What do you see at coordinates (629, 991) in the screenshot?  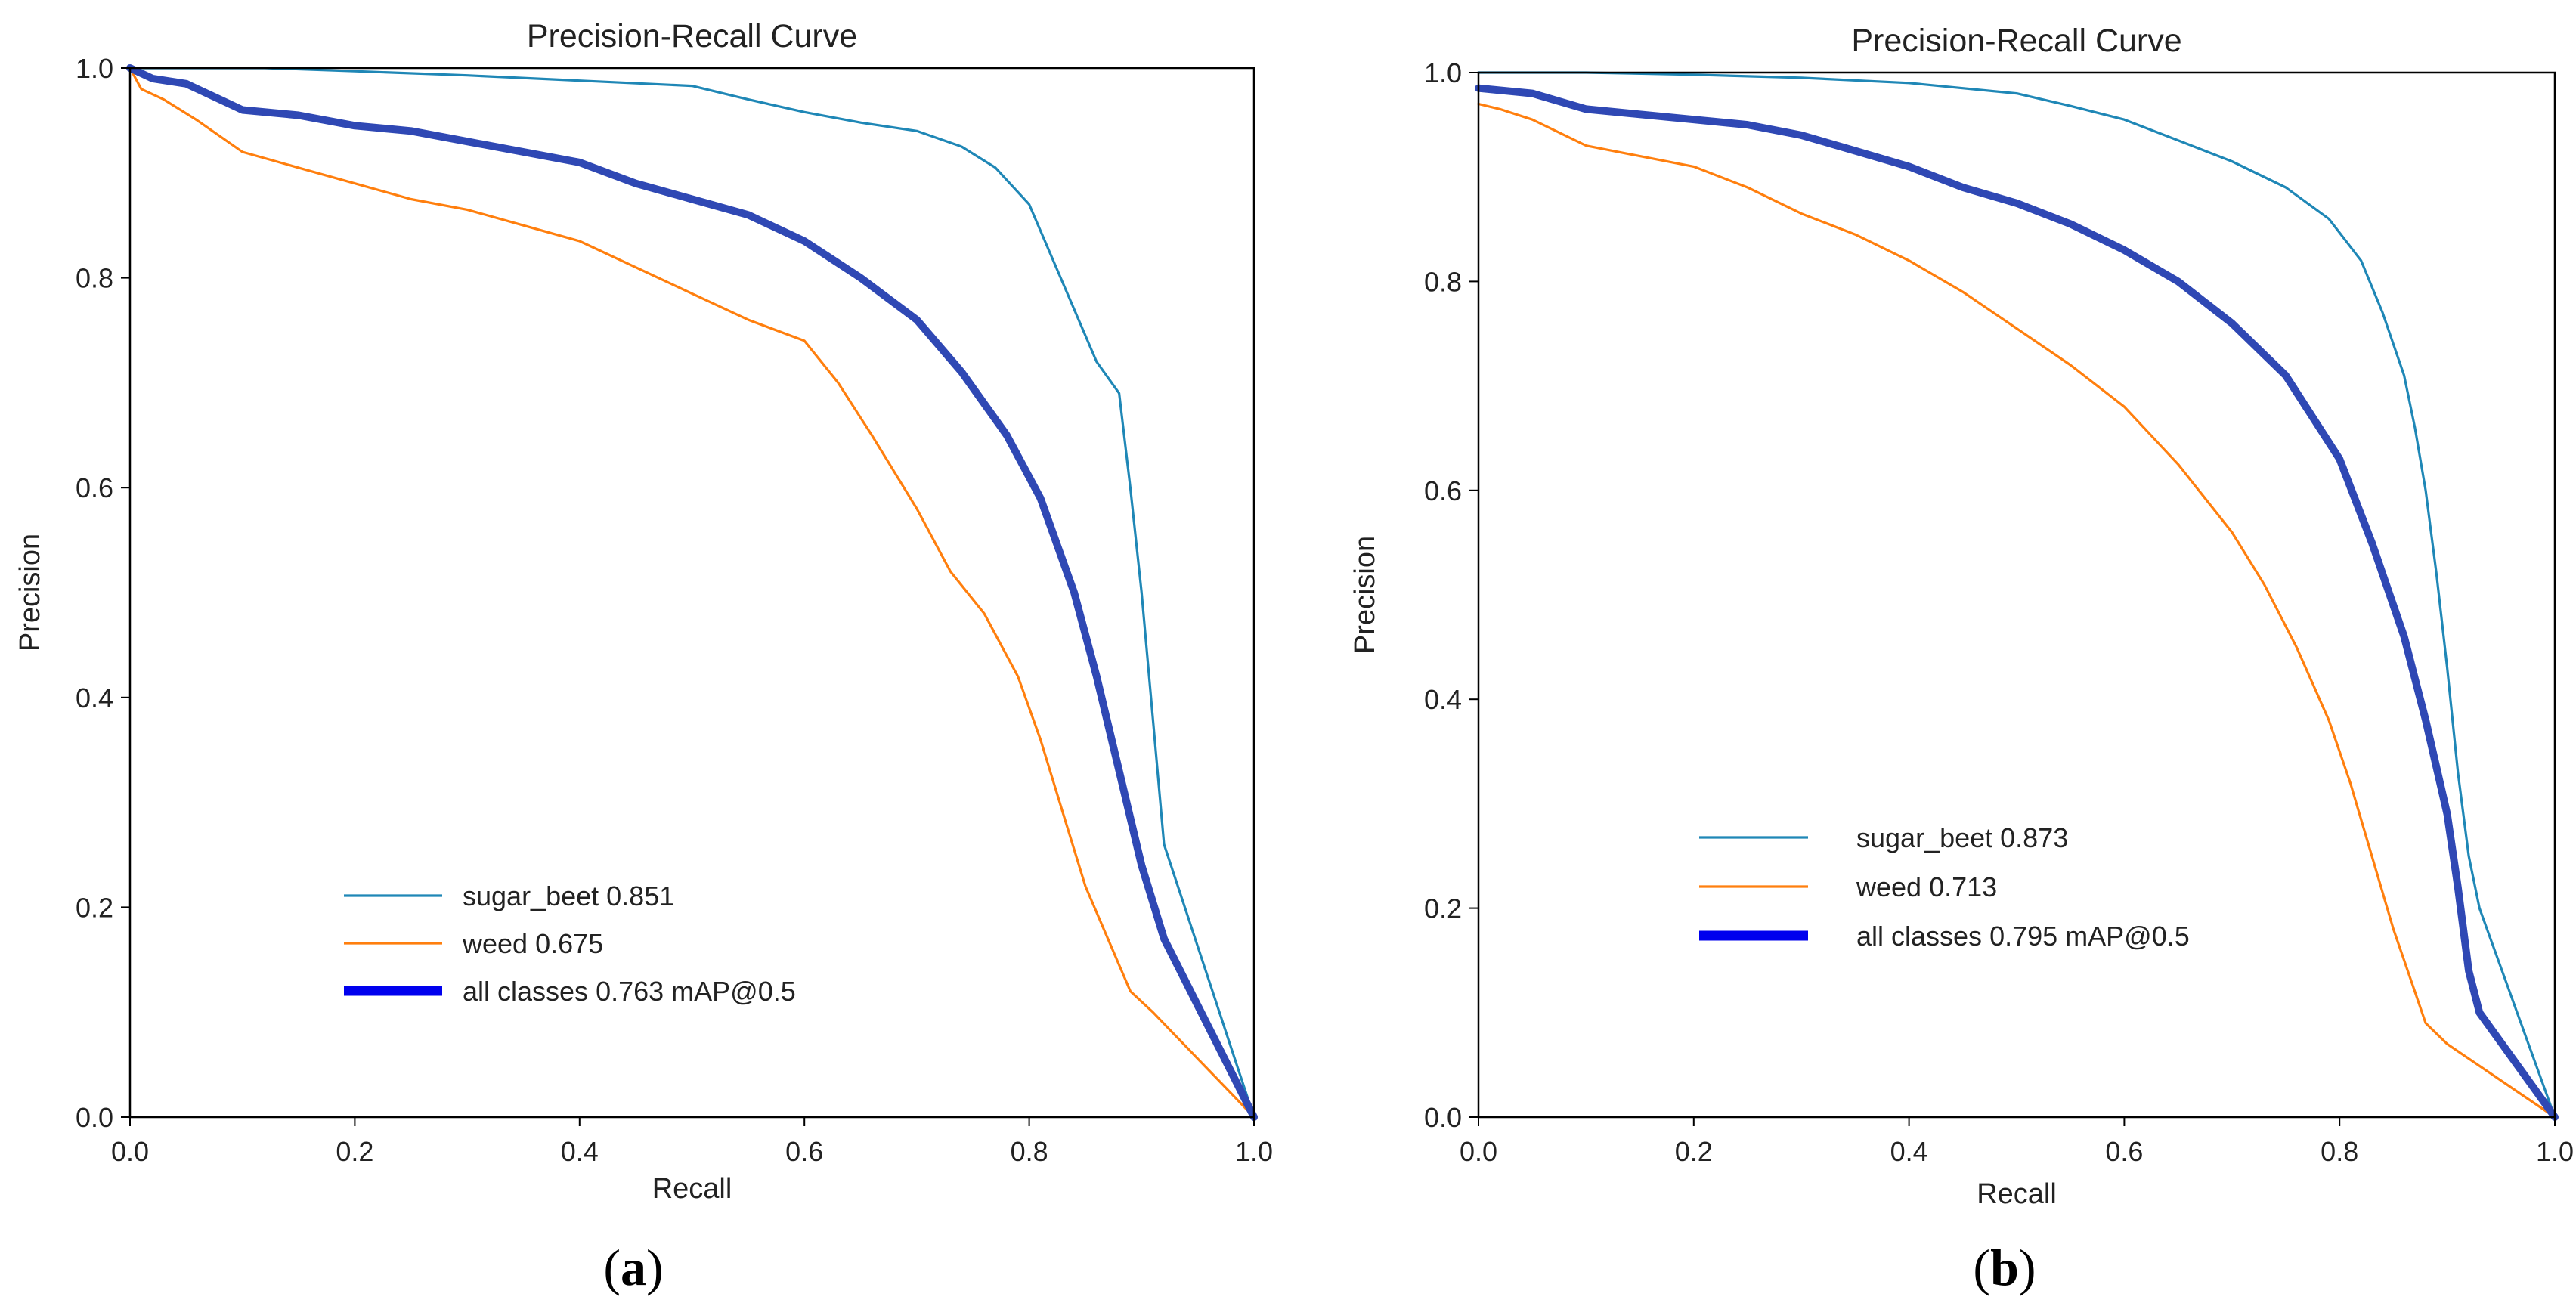 I see `legend-label: all classes 0.763 mAP@0.5` at bounding box center [629, 991].